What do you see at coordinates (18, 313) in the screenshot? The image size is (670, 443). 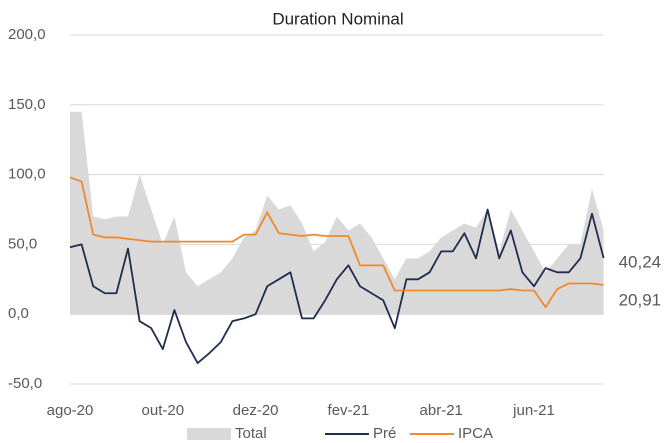 I see `y-tick-label: 0,0` at bounding box center [18, 313].